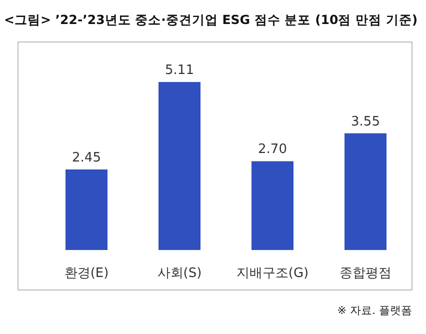  I want to click on data-label: 2.45, so click(86, 158).